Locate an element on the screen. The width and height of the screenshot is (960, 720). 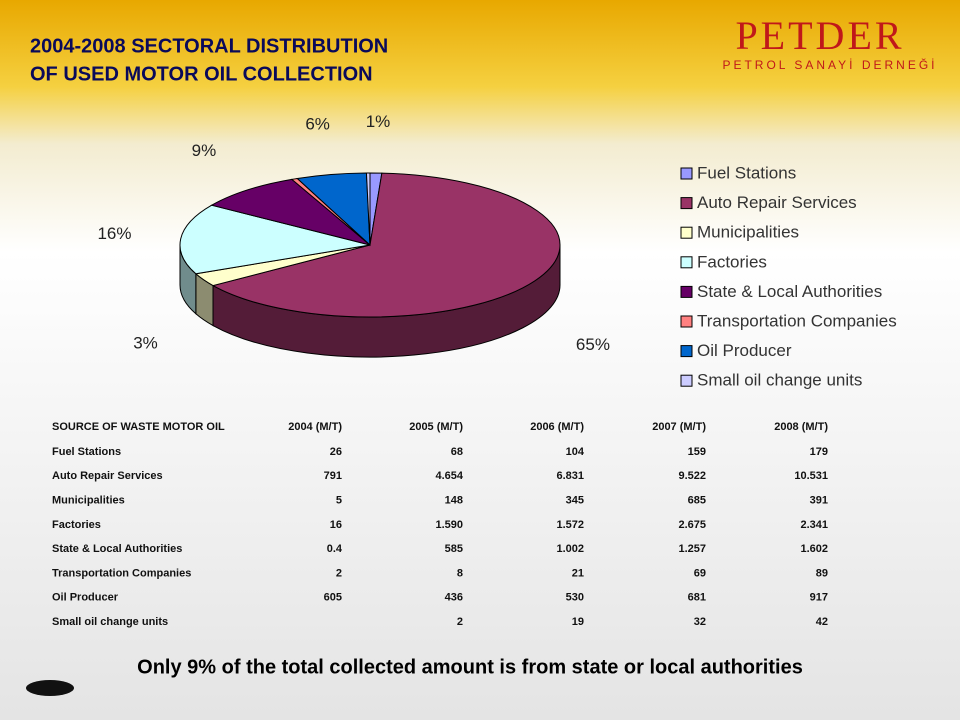
table-cell: 530 is located at coordinates (575, 598).